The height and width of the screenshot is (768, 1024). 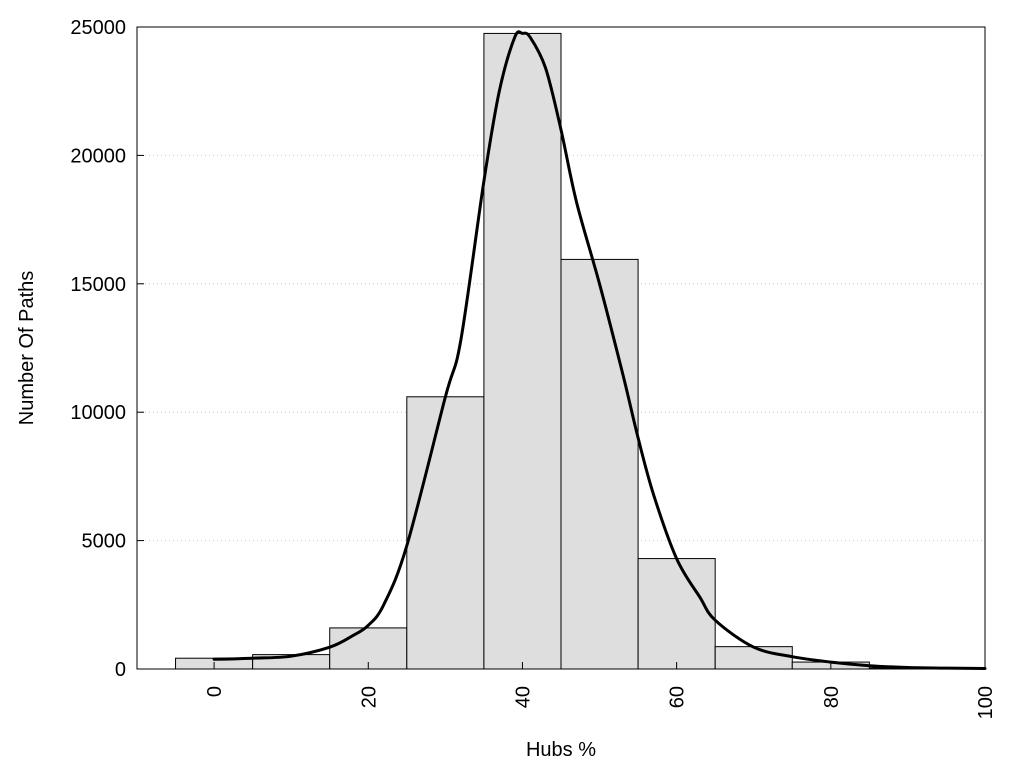 What do you see at coordinates (369, 697) in the screenshot?
I see `x-tick-label: 20` at bounding box center [369, 697].